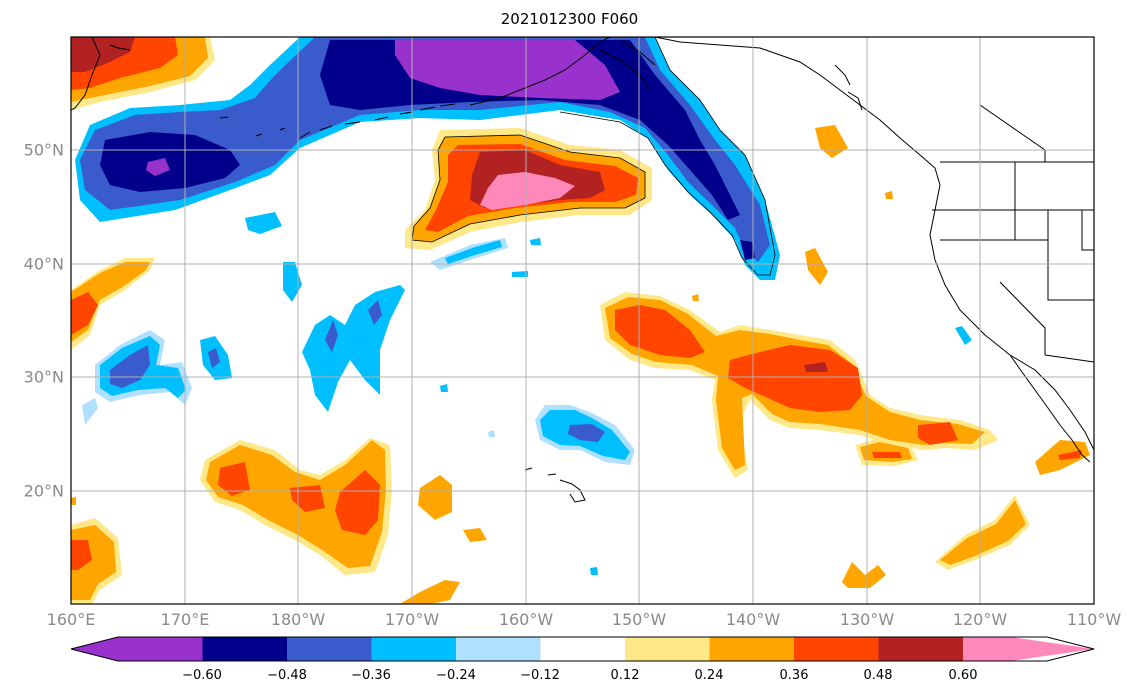 The height and width of the screenshot is (698, 1139). I want to click on lat-label-30n: 30°N, so click(43, 377).